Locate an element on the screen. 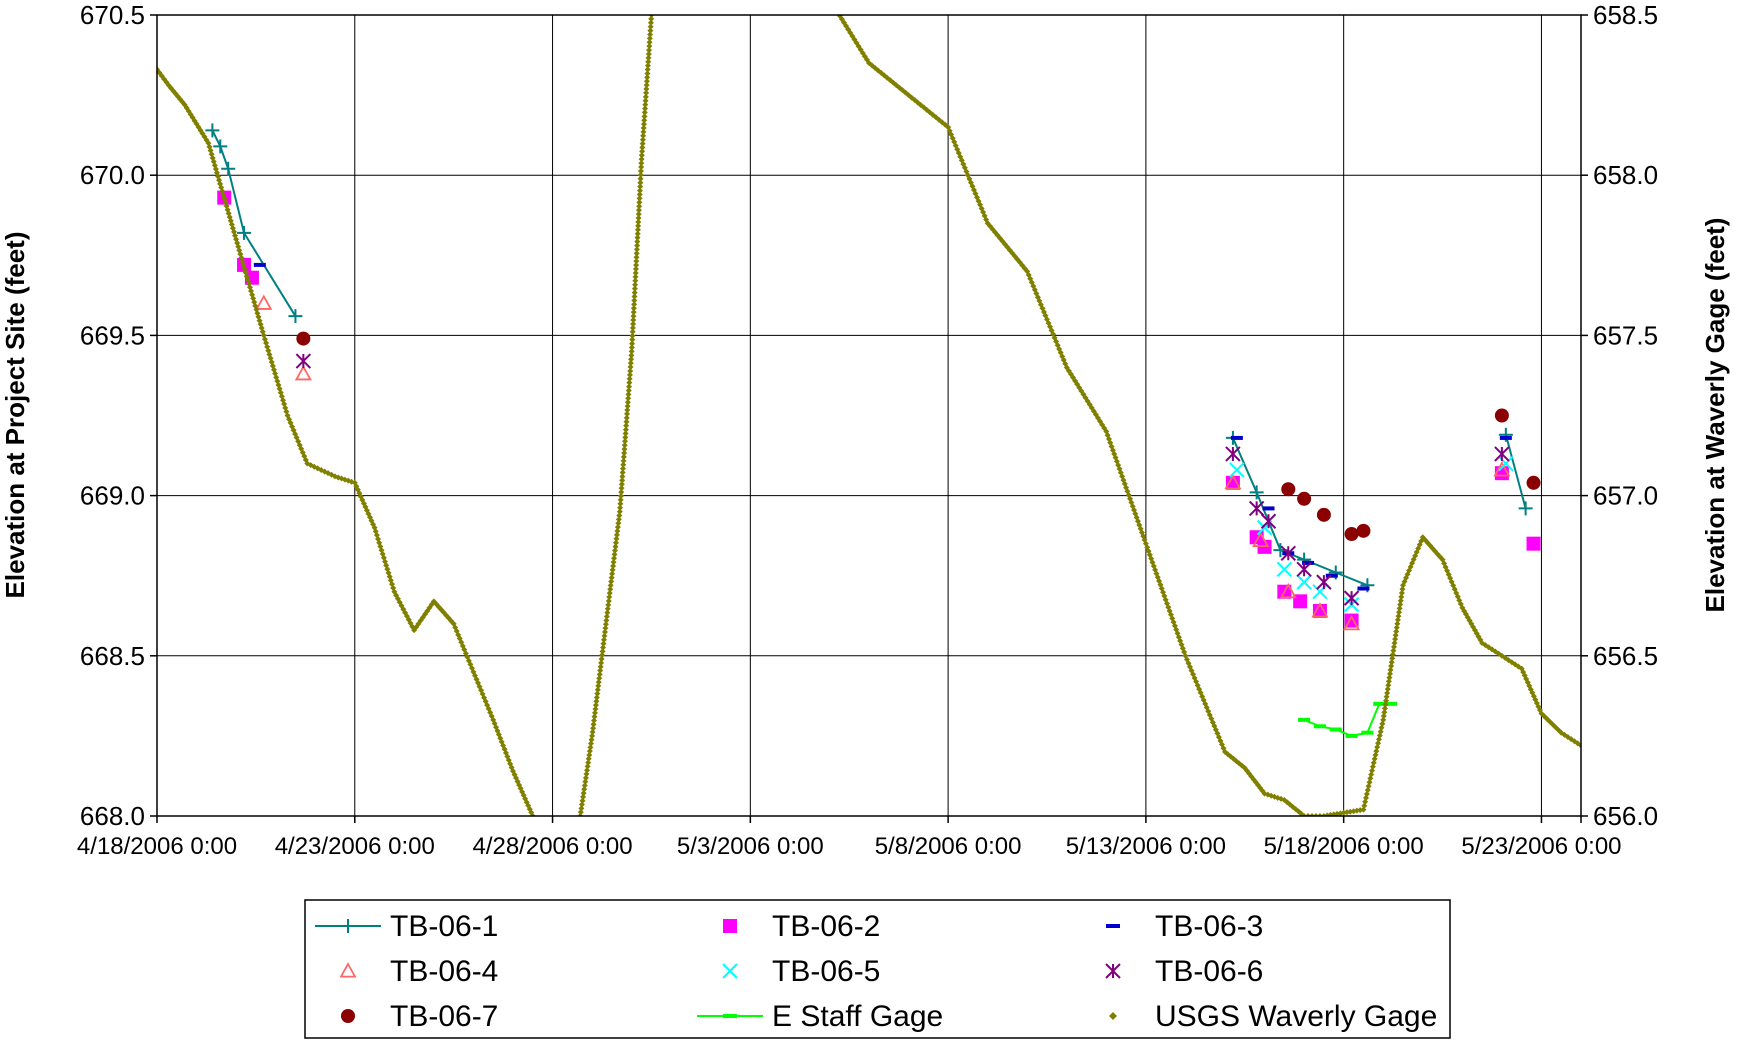 Image resolution: width=1737 pixels, height=1045 pixels. x-tick-label: 5/18/2006 0:00 is located at coordinates (1344, 846).